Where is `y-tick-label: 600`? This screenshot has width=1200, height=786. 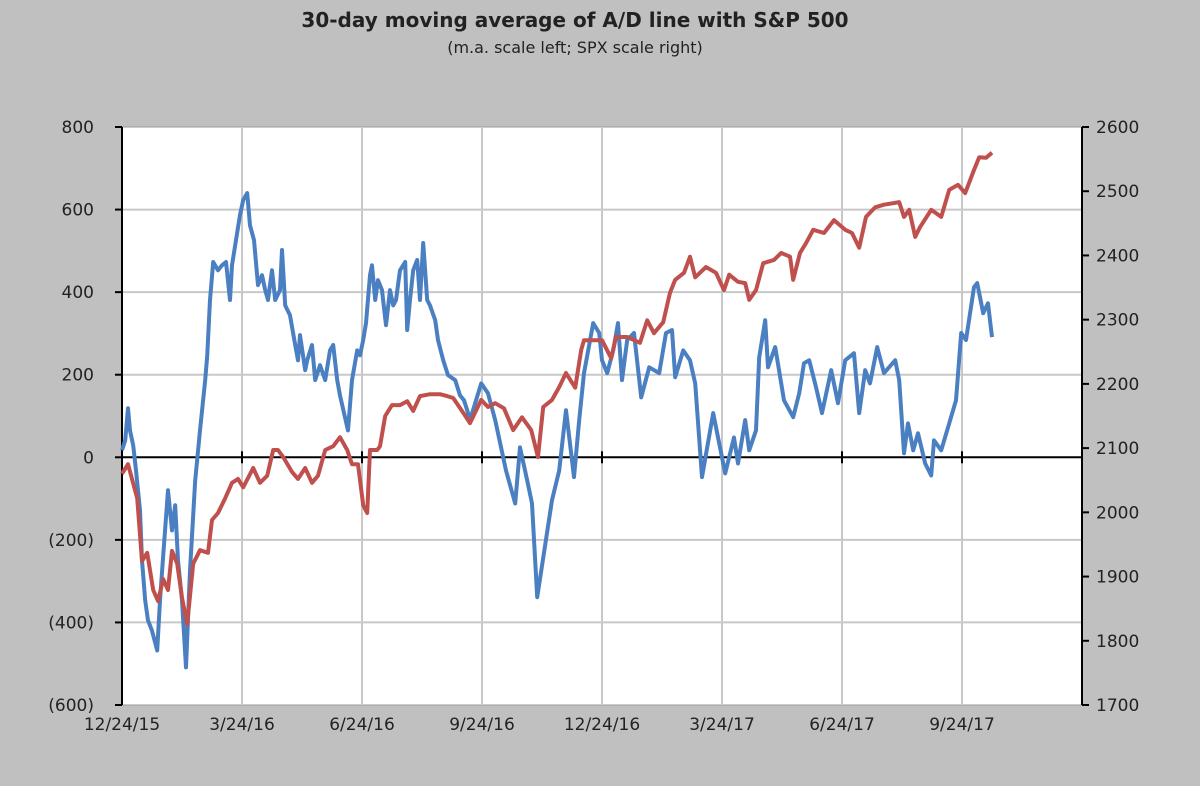
y-tick-label: 600 is located at coordinates (78, 211).